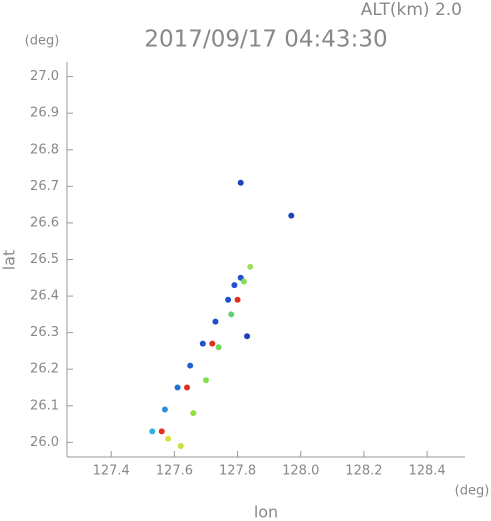 The height and width of the screenshot is (521, 491). I want to click on y-axis-label: lat, so click(9, 260).